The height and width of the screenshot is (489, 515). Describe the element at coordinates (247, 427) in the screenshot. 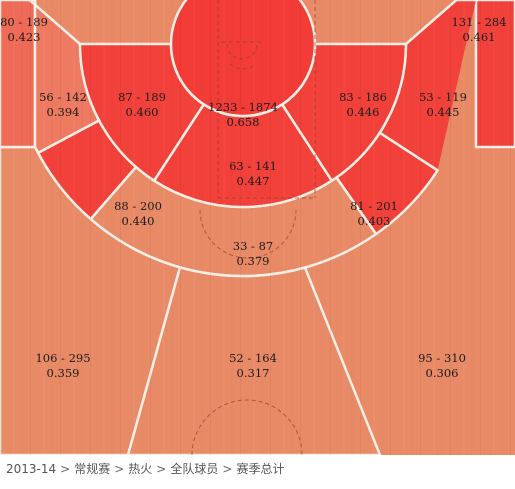

I see `center-circle` at that location.